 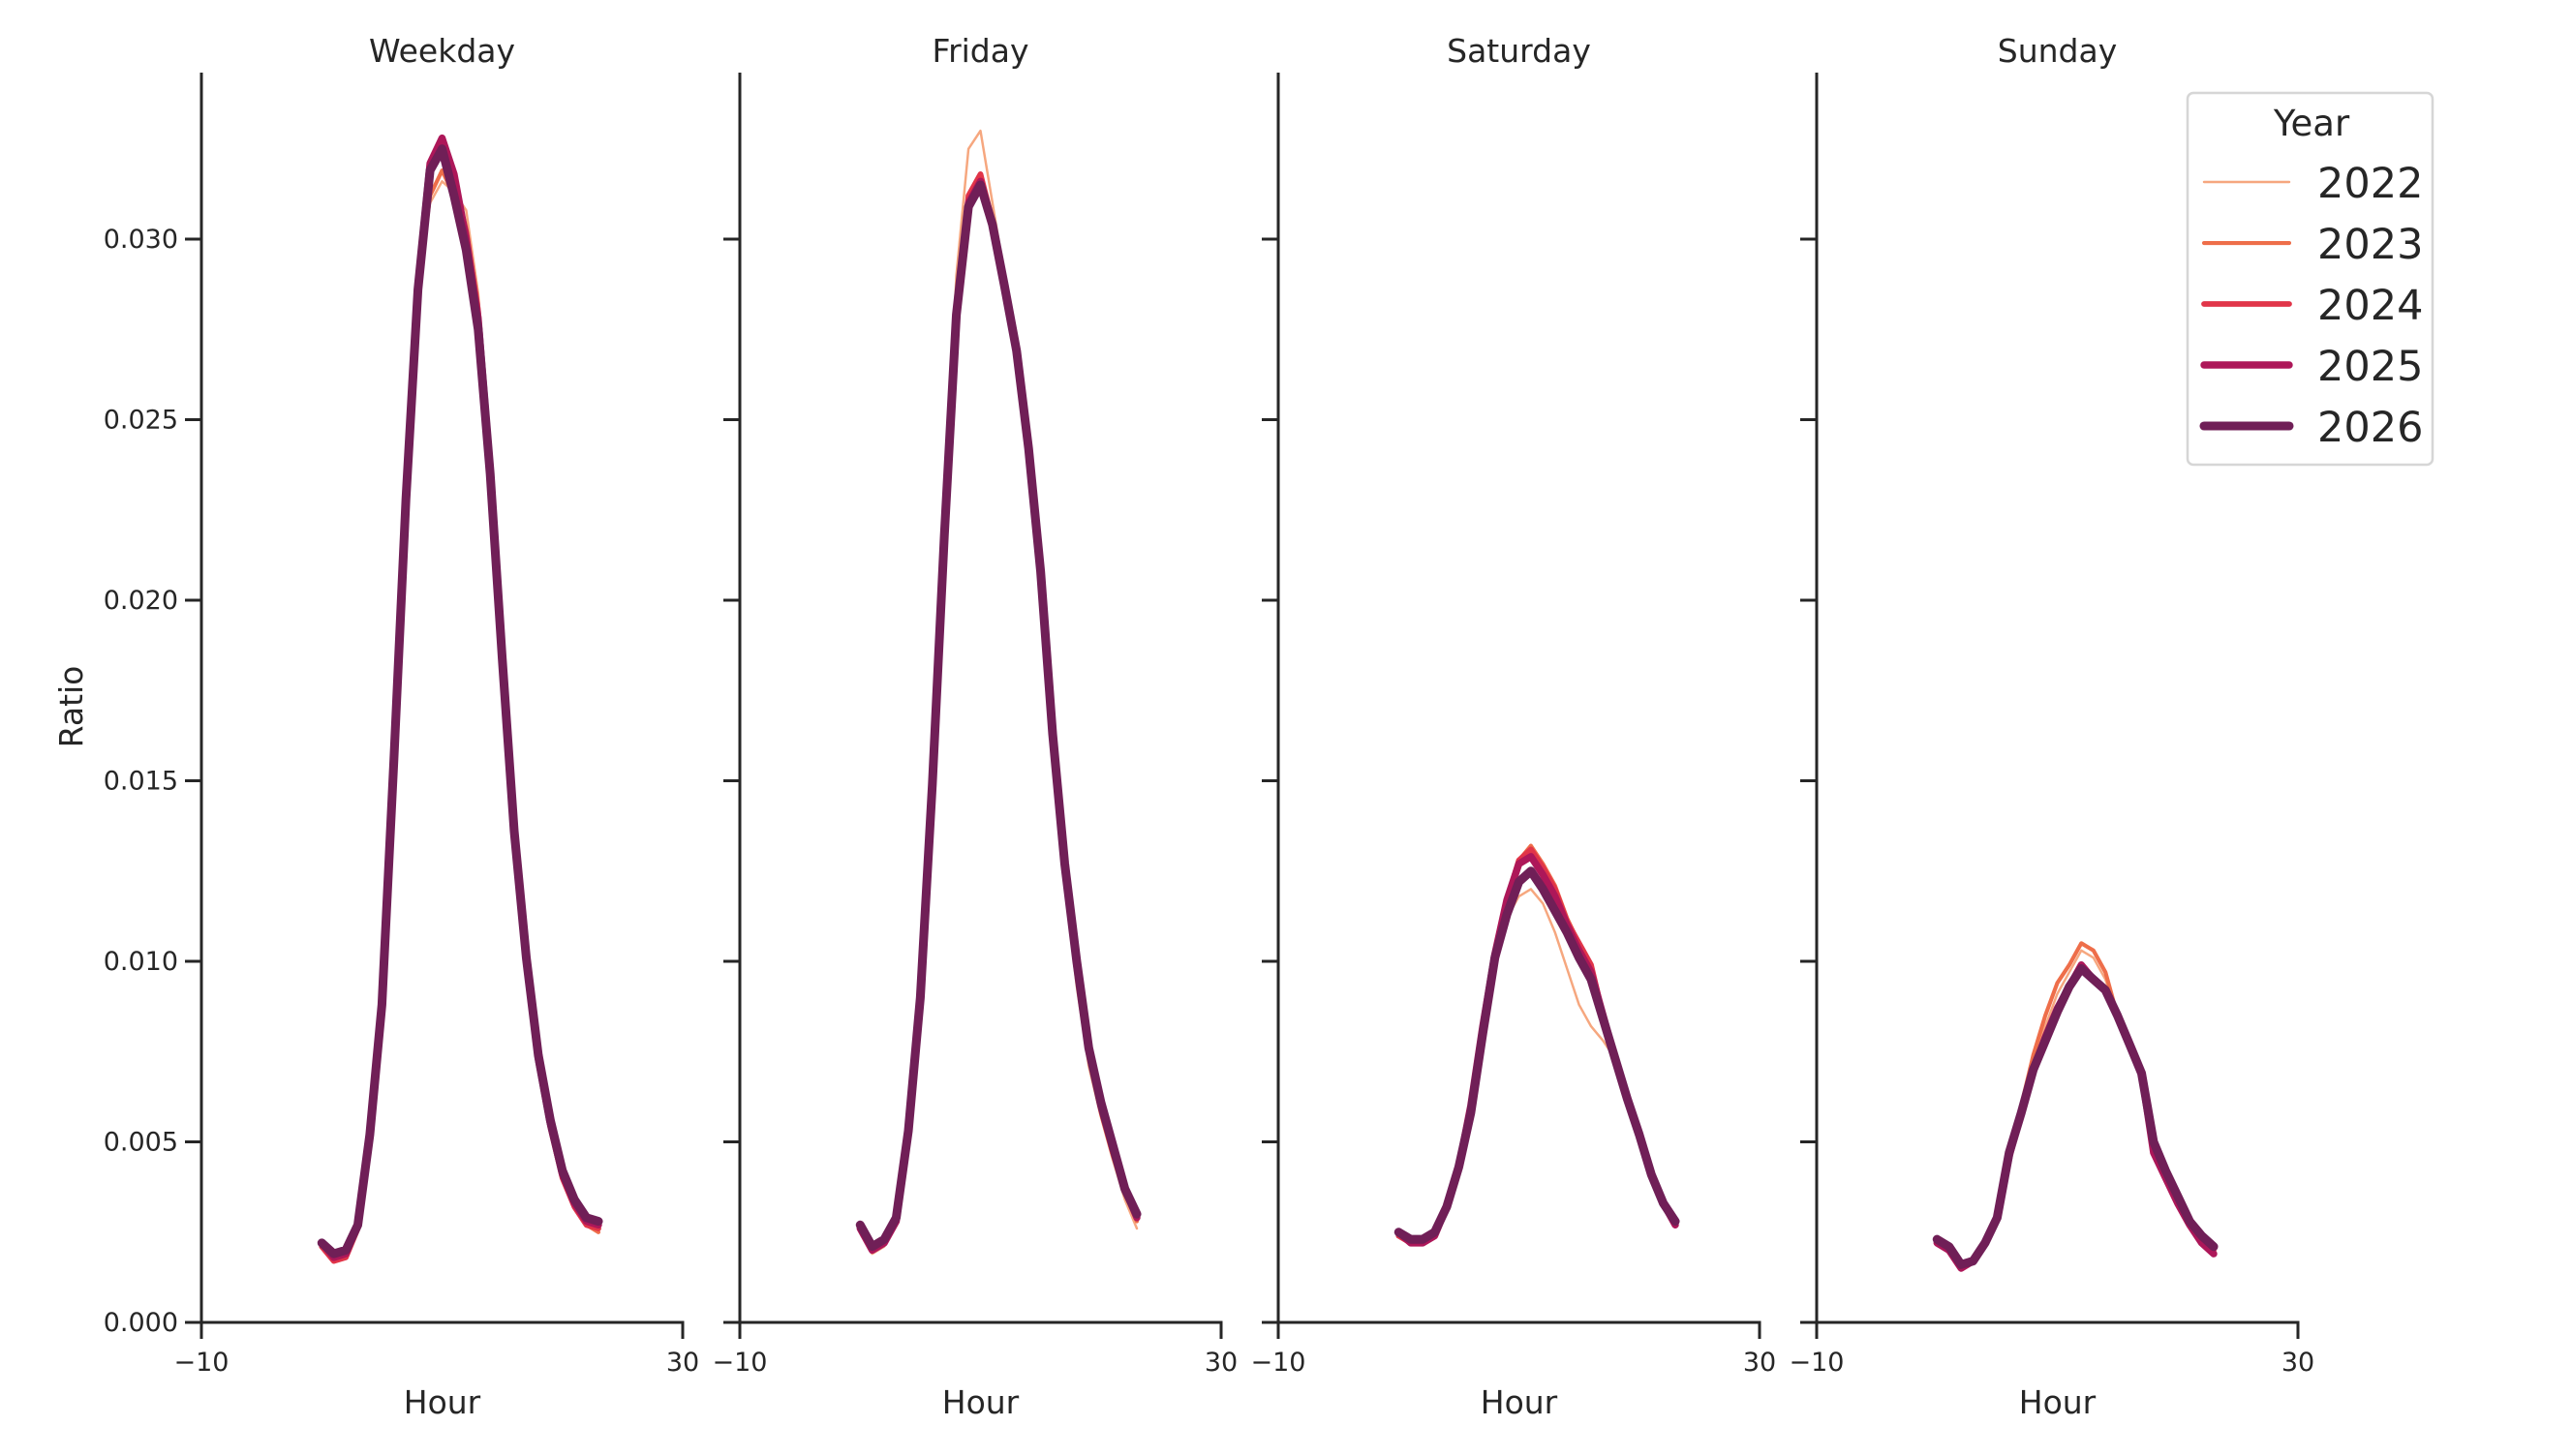 What do you see at coordinates (2057, 51) in the screenshot?
I see `panel-title-sunday: Sunday` at bounding box center [2057, 51].